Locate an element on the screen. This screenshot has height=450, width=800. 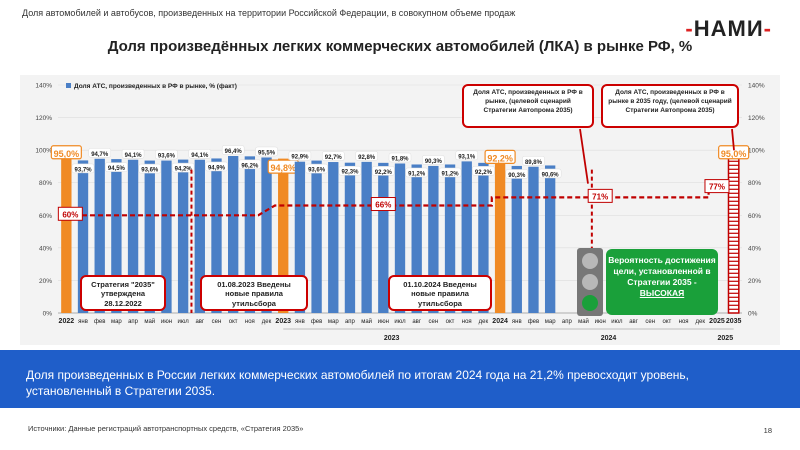
x-tick-label: 2022 is located at coordinates (67, 321).